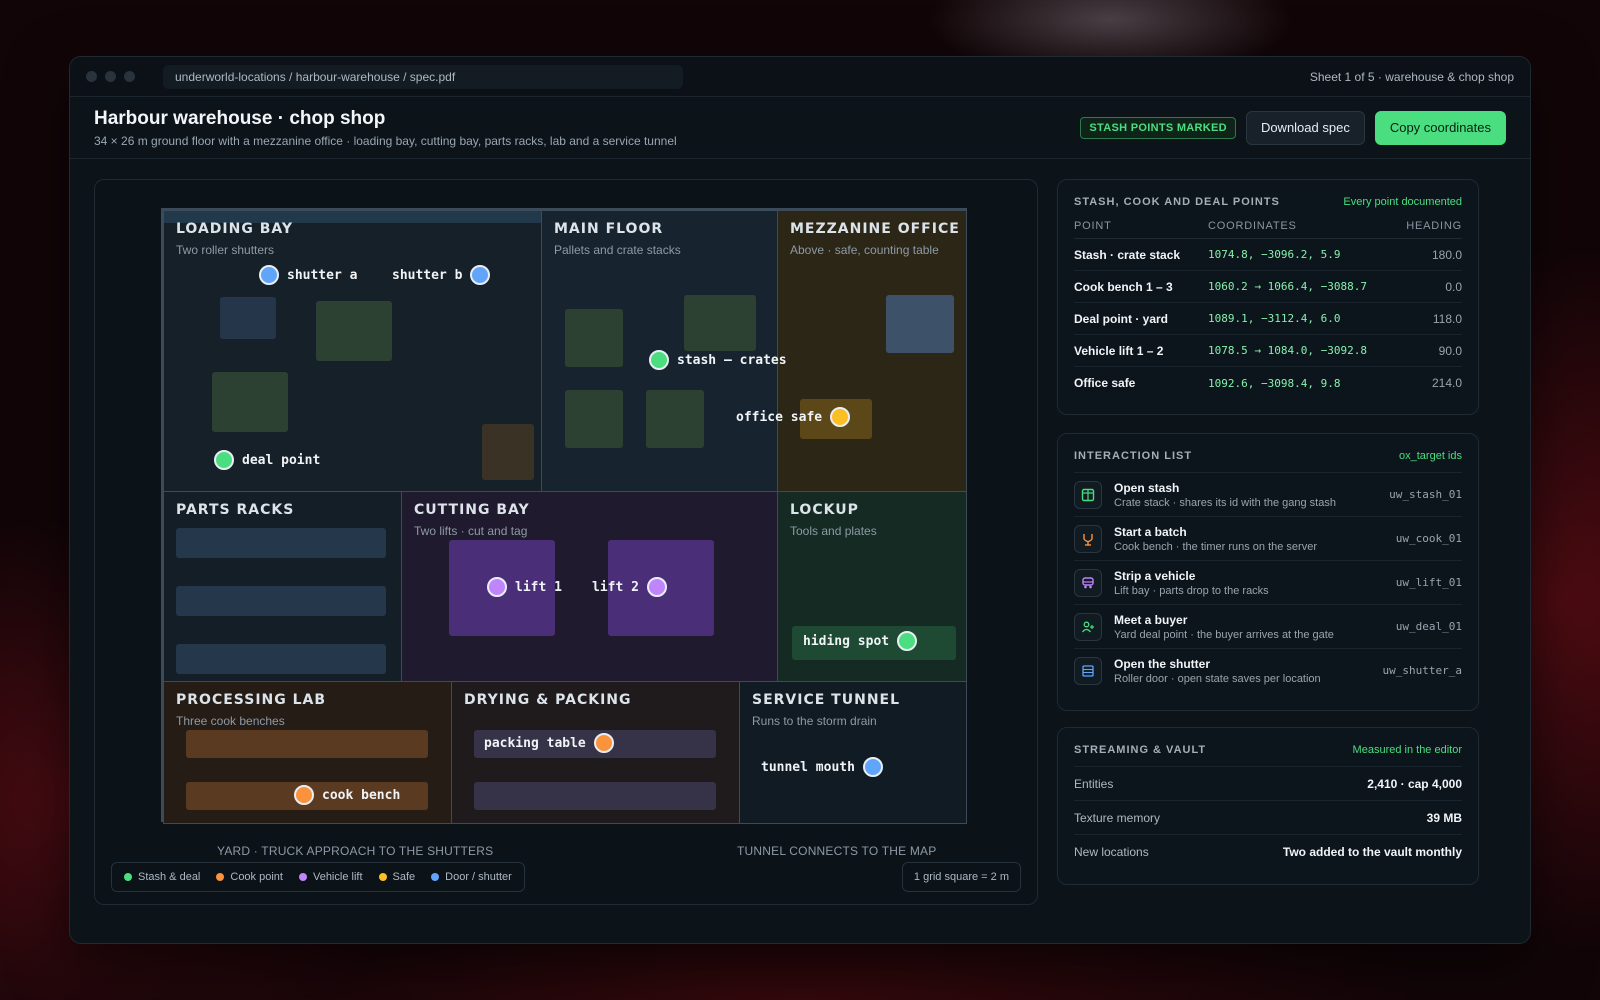  I want to click on panel-title: STASH, COOK AND DEAL POINTS, so click(1177, 202).